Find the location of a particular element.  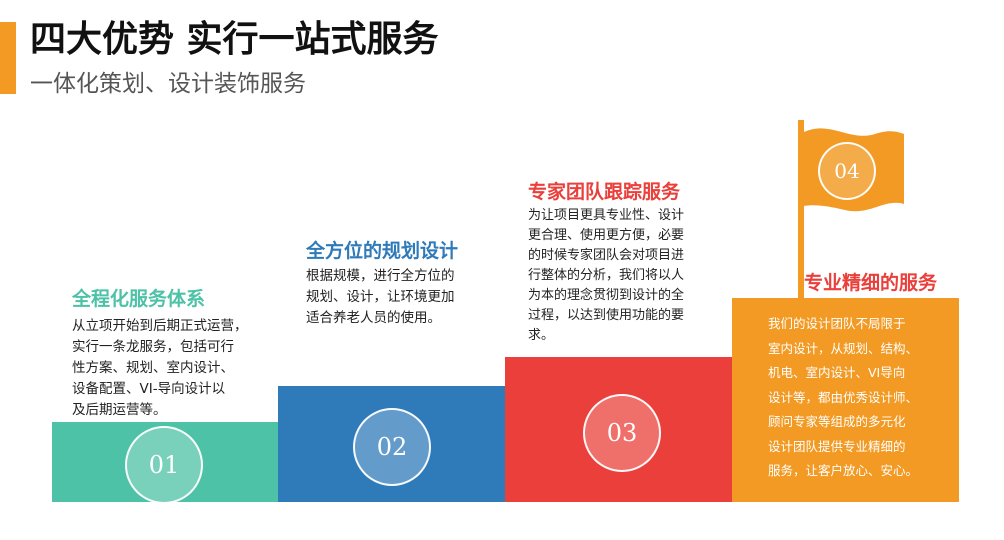

step-4-number: 04 is located at coordinates (847, 171).